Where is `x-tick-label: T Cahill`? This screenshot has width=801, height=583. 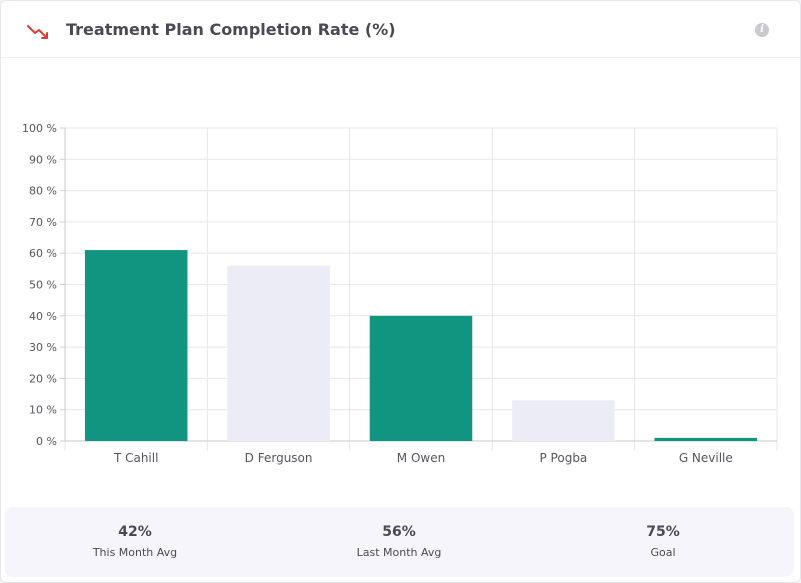
x-tick-label: T Cahill is located at coordinates (135, 458).